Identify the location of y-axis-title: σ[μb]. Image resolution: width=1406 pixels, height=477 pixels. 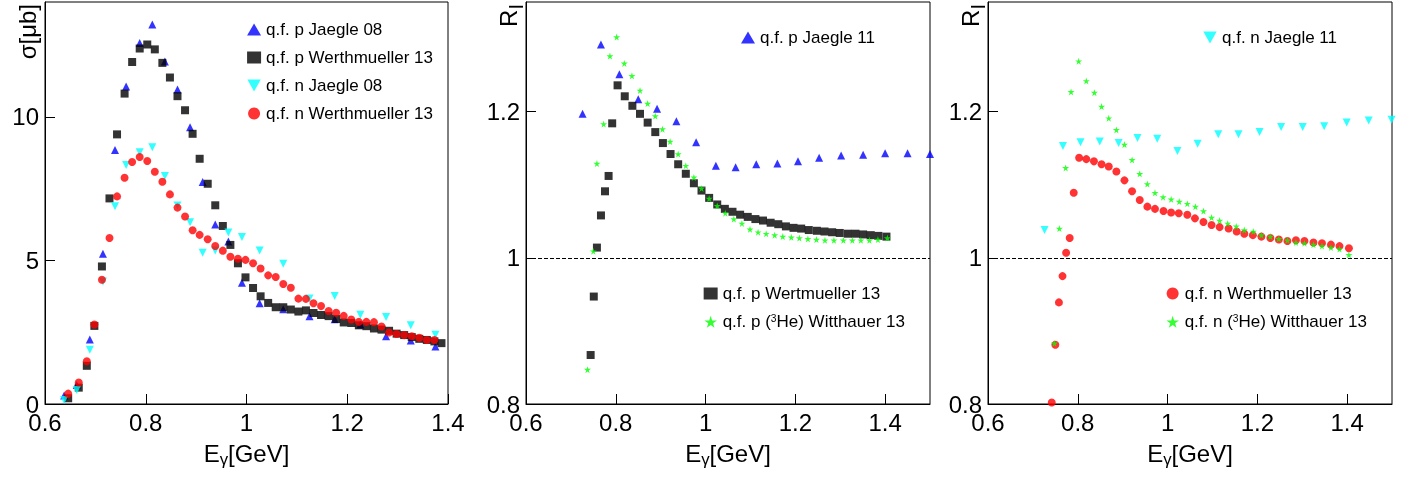
(27, 32).